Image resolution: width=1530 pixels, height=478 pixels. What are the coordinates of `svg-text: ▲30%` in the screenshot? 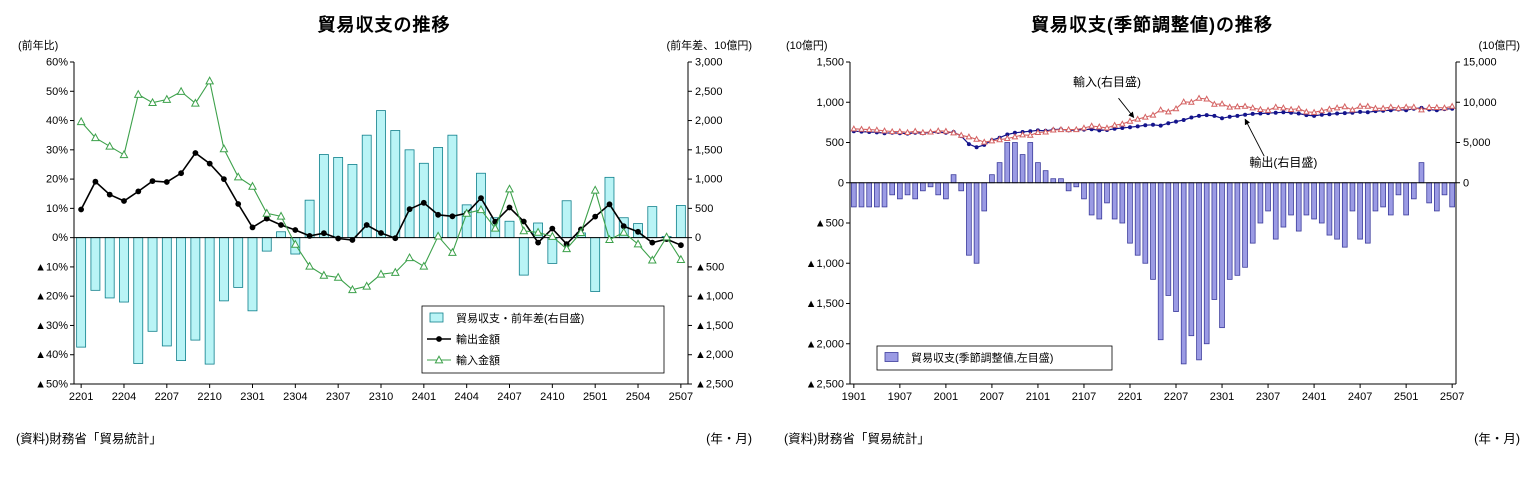 It's located at (51, 326).